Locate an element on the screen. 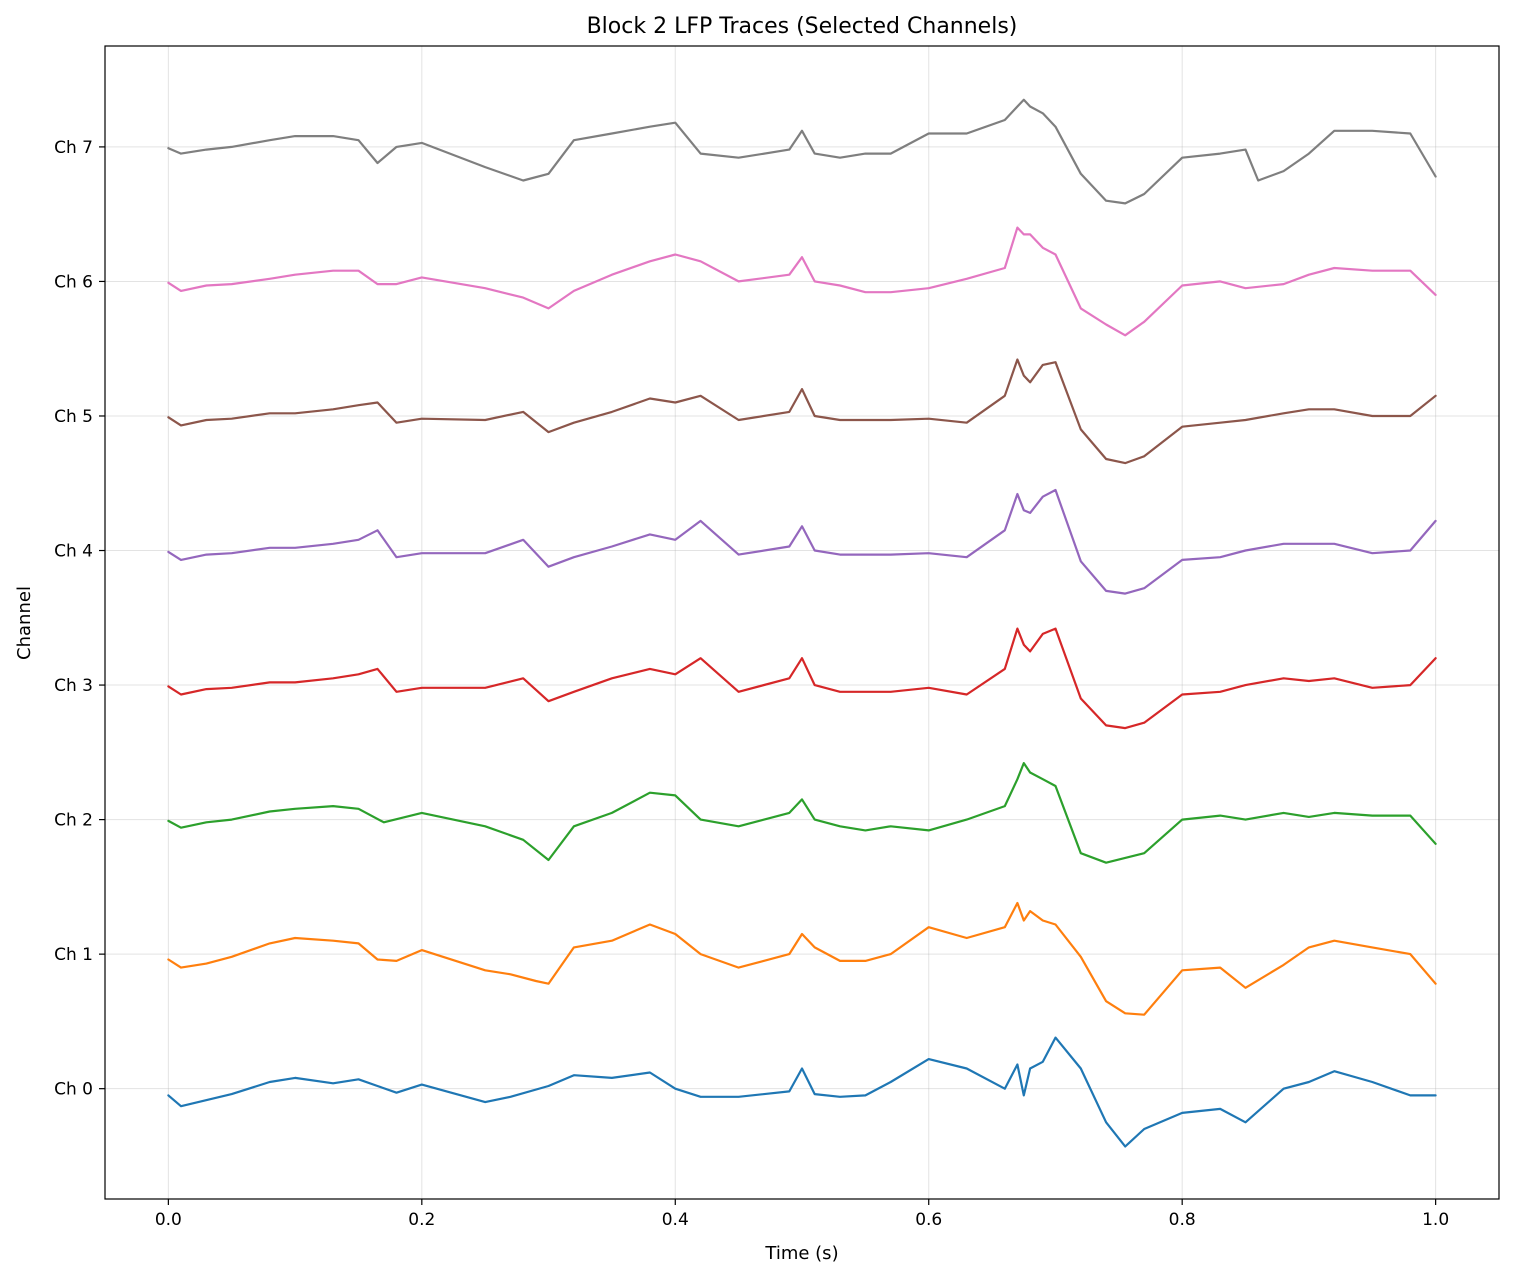 This screenshot has width=1515, height=1279. x-tick-label: 1.0 is located at coordinates (1435, 1220).